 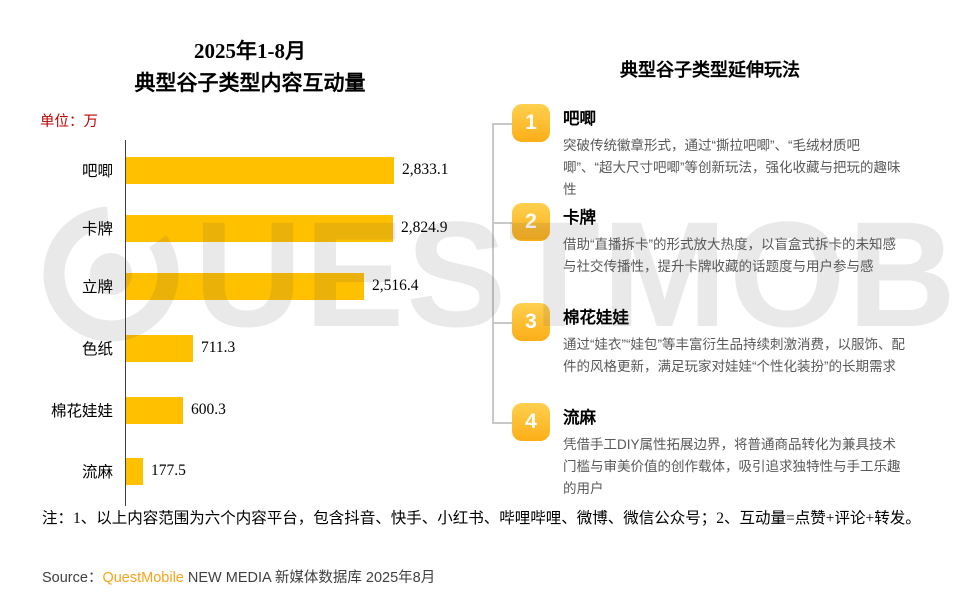 What do you see at coordinates (69, 122) in the screenshot?
I see `unit-label: 单位：万` at bounding box center [69, 122].